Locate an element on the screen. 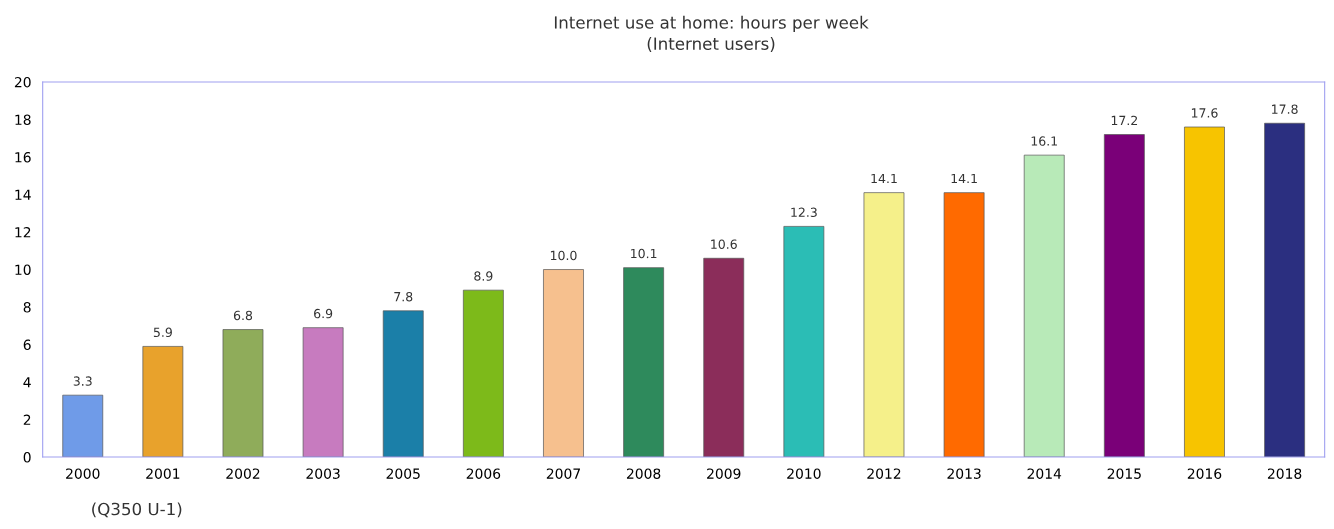 Image resolution: width=1334 pixels, height=529 pixels. x-tick-label: 2007 is located at coordinates (563, 473).